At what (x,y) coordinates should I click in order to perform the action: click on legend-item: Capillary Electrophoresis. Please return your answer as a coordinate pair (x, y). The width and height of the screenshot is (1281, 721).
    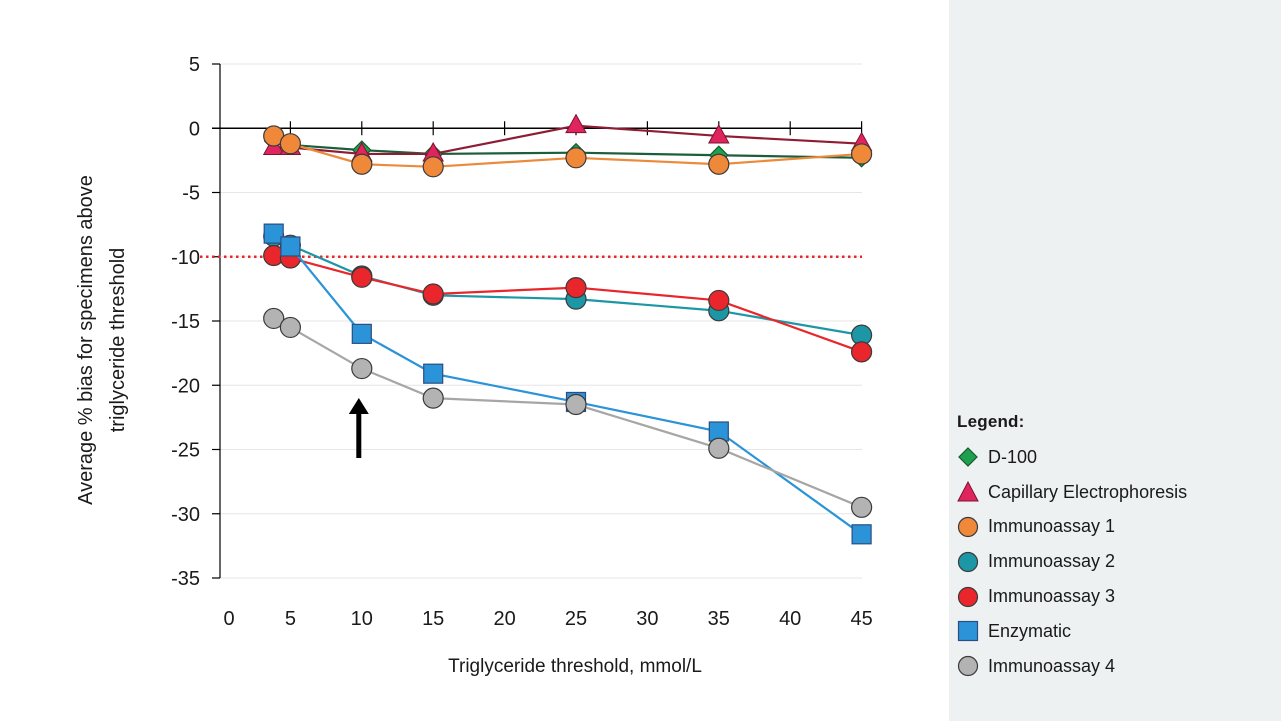
    Looking at the image, I should click on (1117, 492).